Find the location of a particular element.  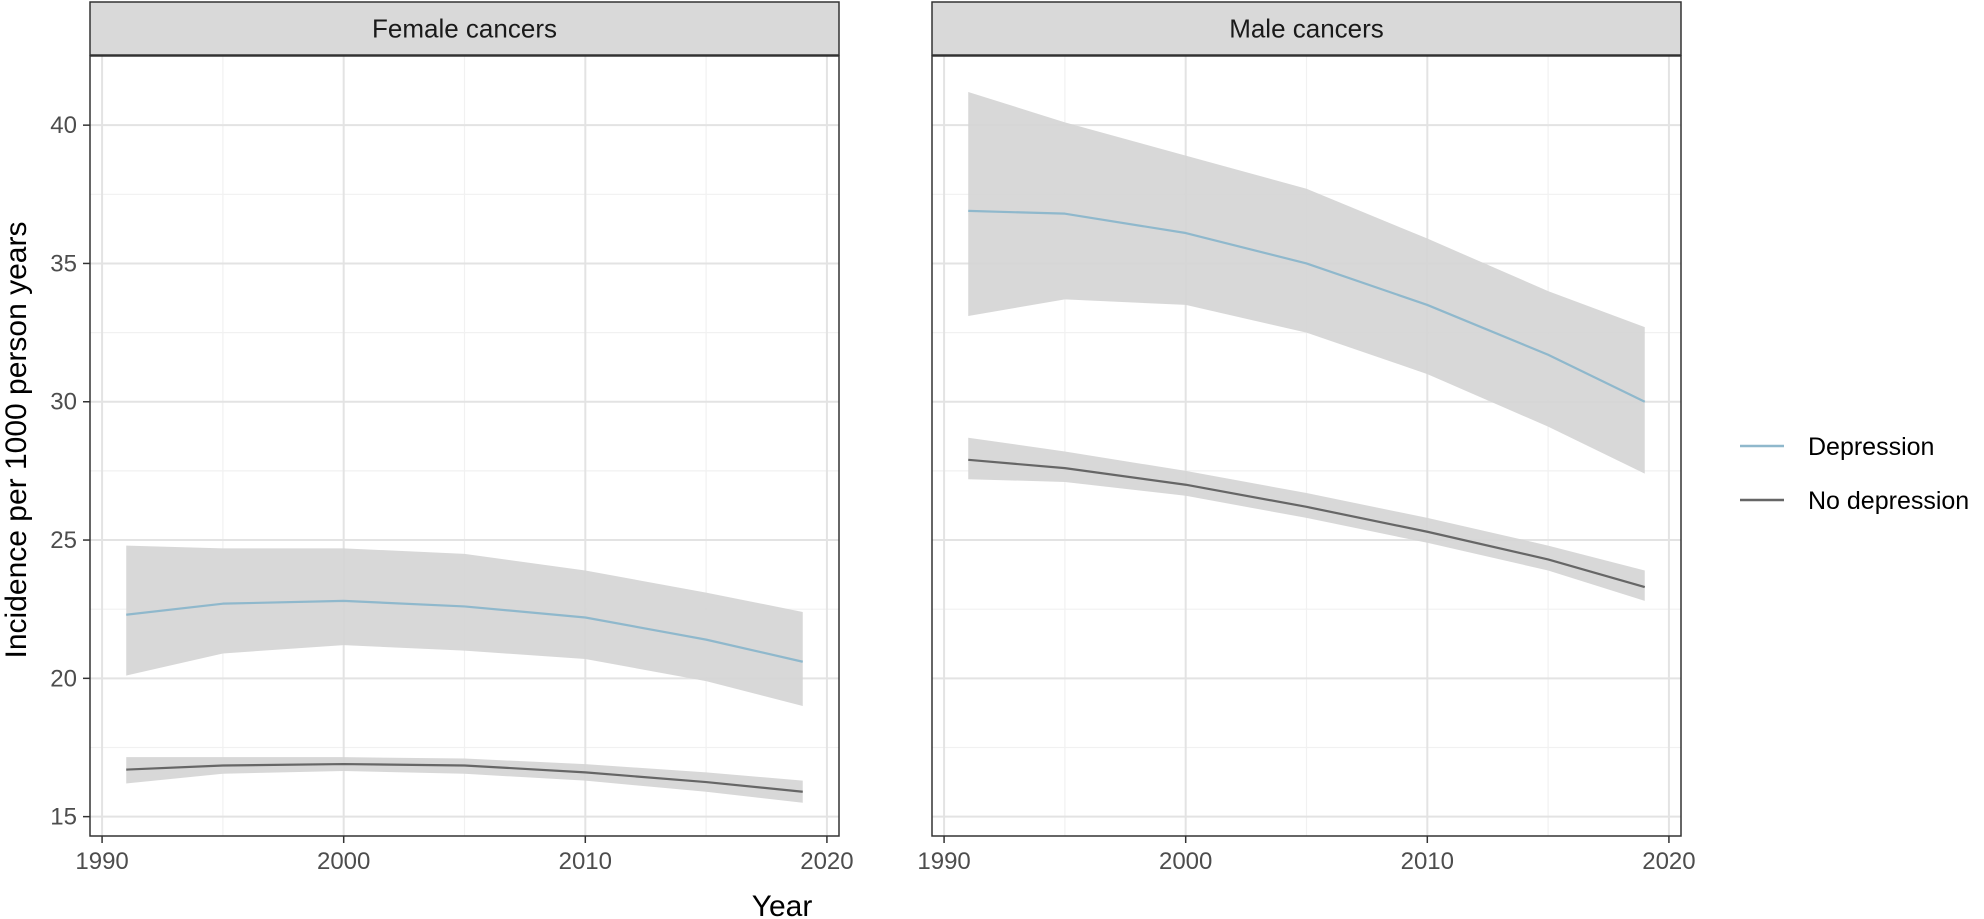

legend-label: Depression is located at coordinates (1871, 447).